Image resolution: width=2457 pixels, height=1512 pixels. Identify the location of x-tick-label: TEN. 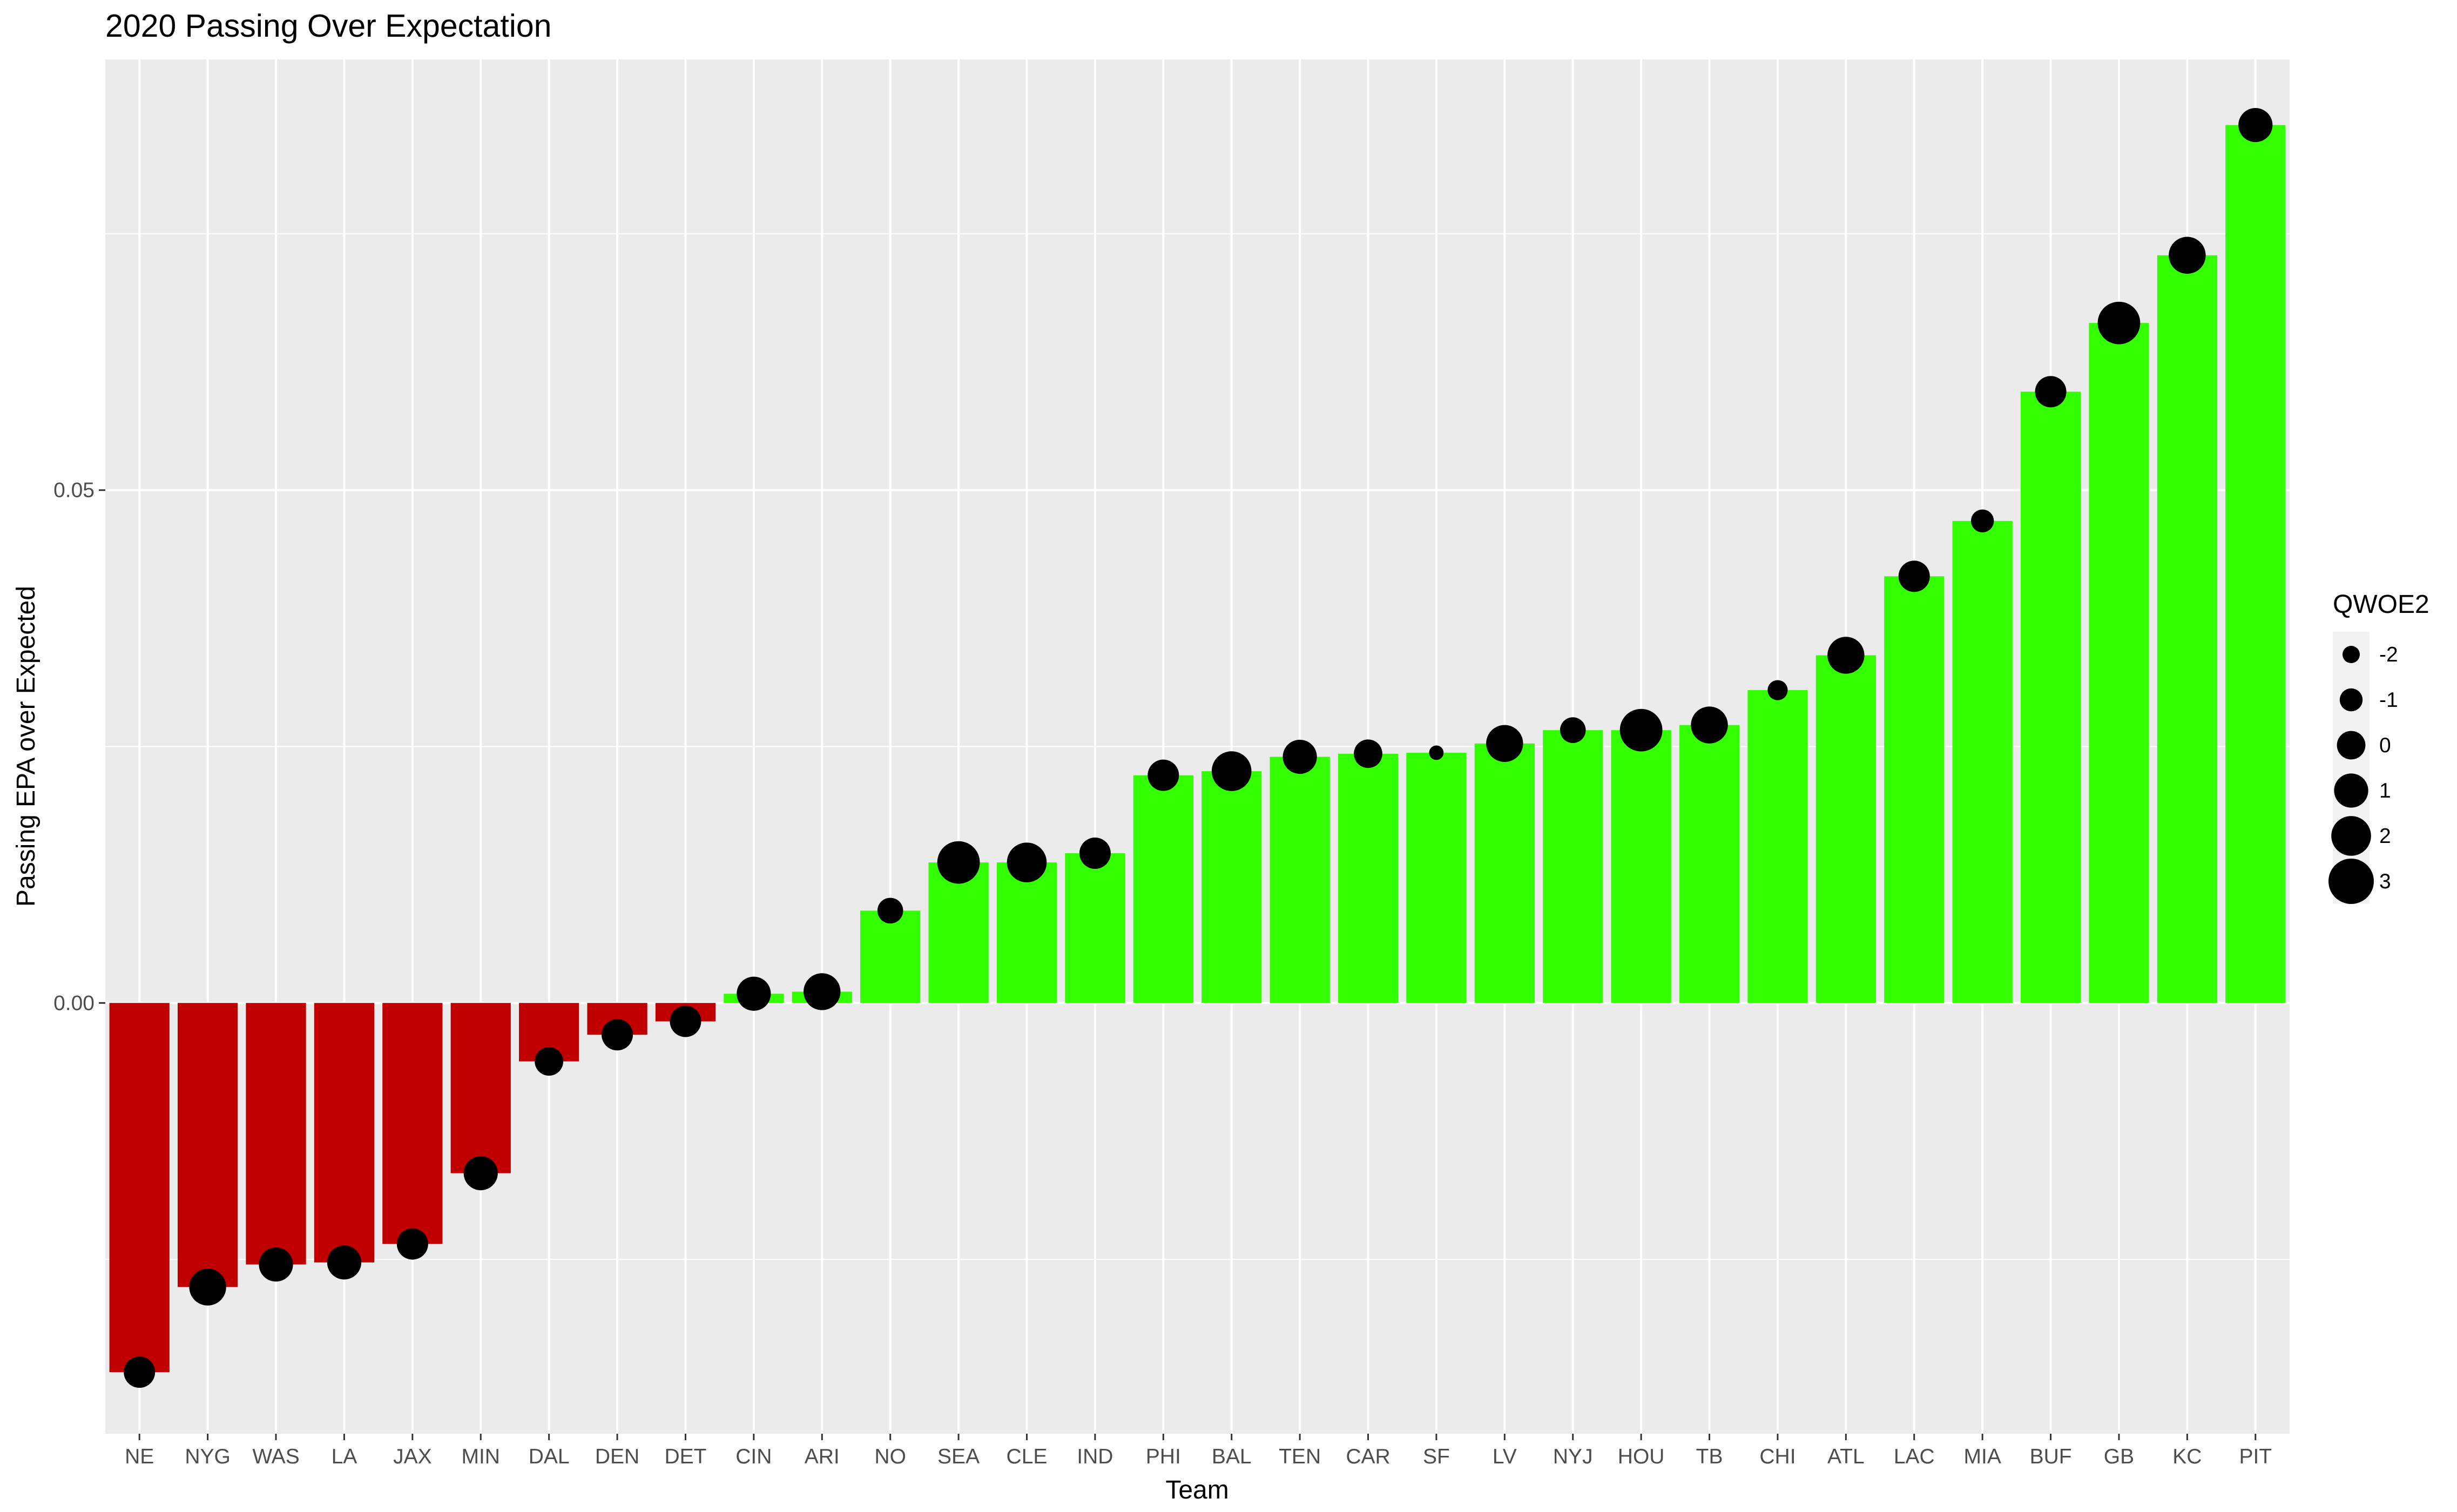
(1300, 1456).